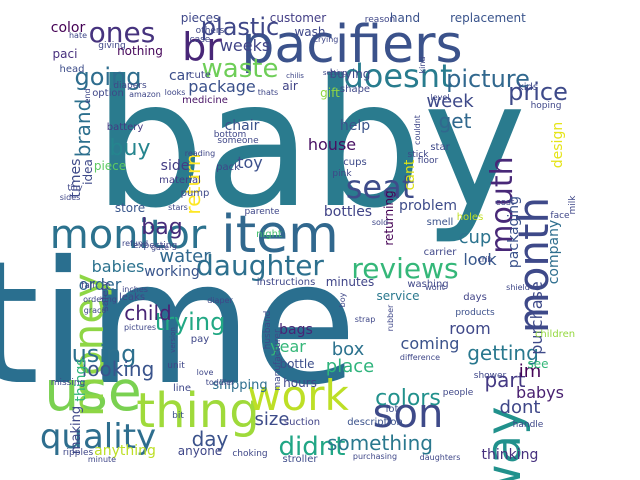  Describe the element at coordinates (268, 92) in the screenshot. I see `word-thats: thats` at that location.